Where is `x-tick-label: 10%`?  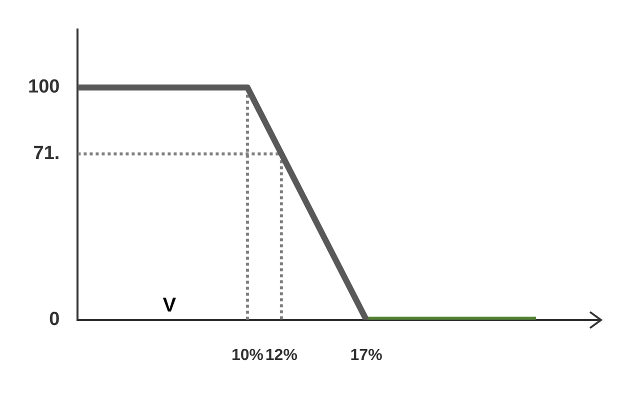
x-tick-label: 10% is located at coordinates (247, 355).